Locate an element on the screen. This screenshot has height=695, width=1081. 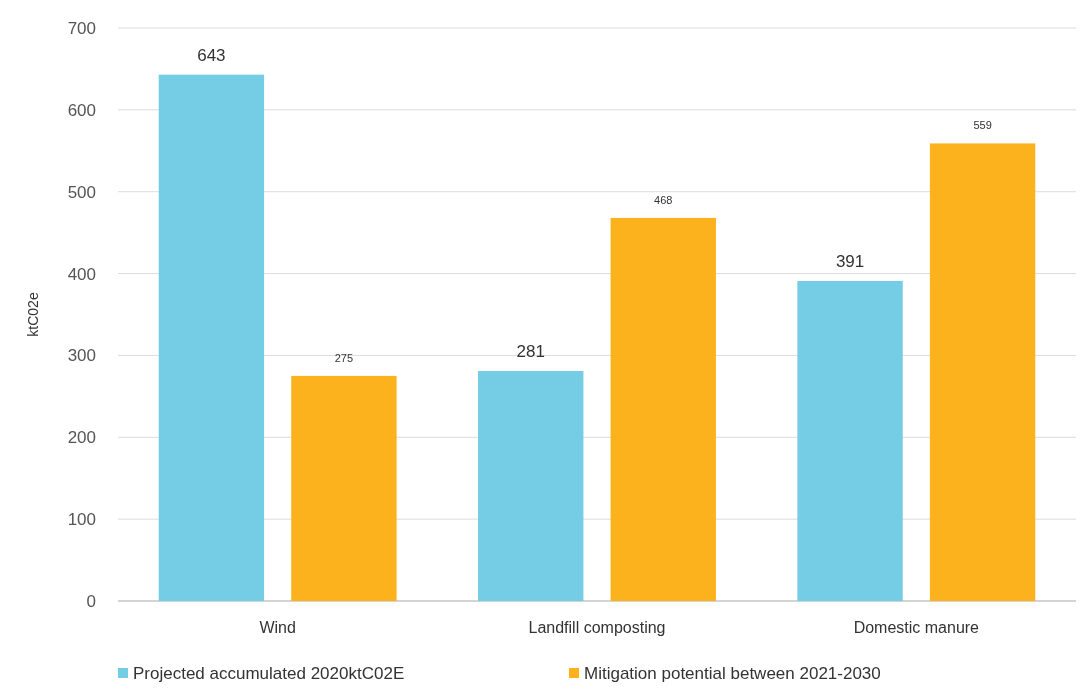
data-label: 275 is located at coordinates (344, 357).